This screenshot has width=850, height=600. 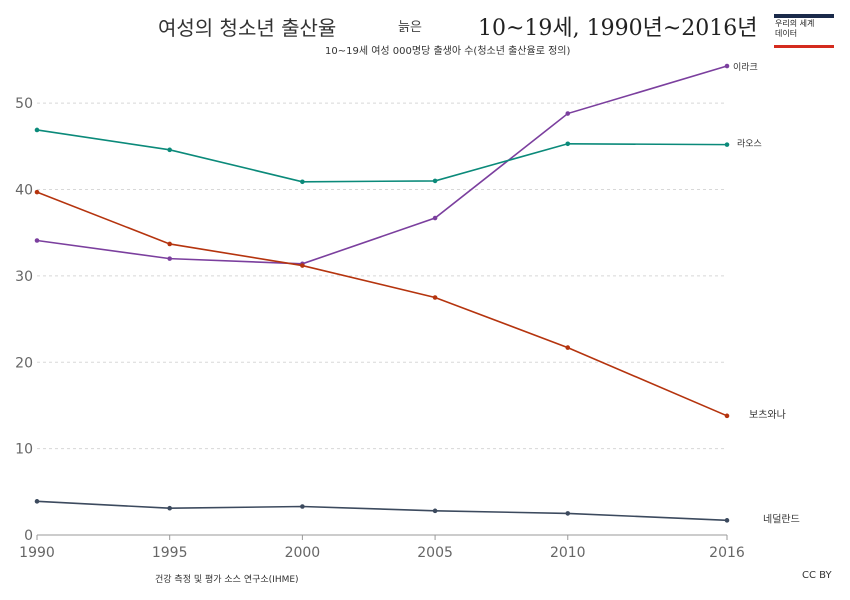 I want to click on y-tick-label: 50, so click(x=24, y=104).